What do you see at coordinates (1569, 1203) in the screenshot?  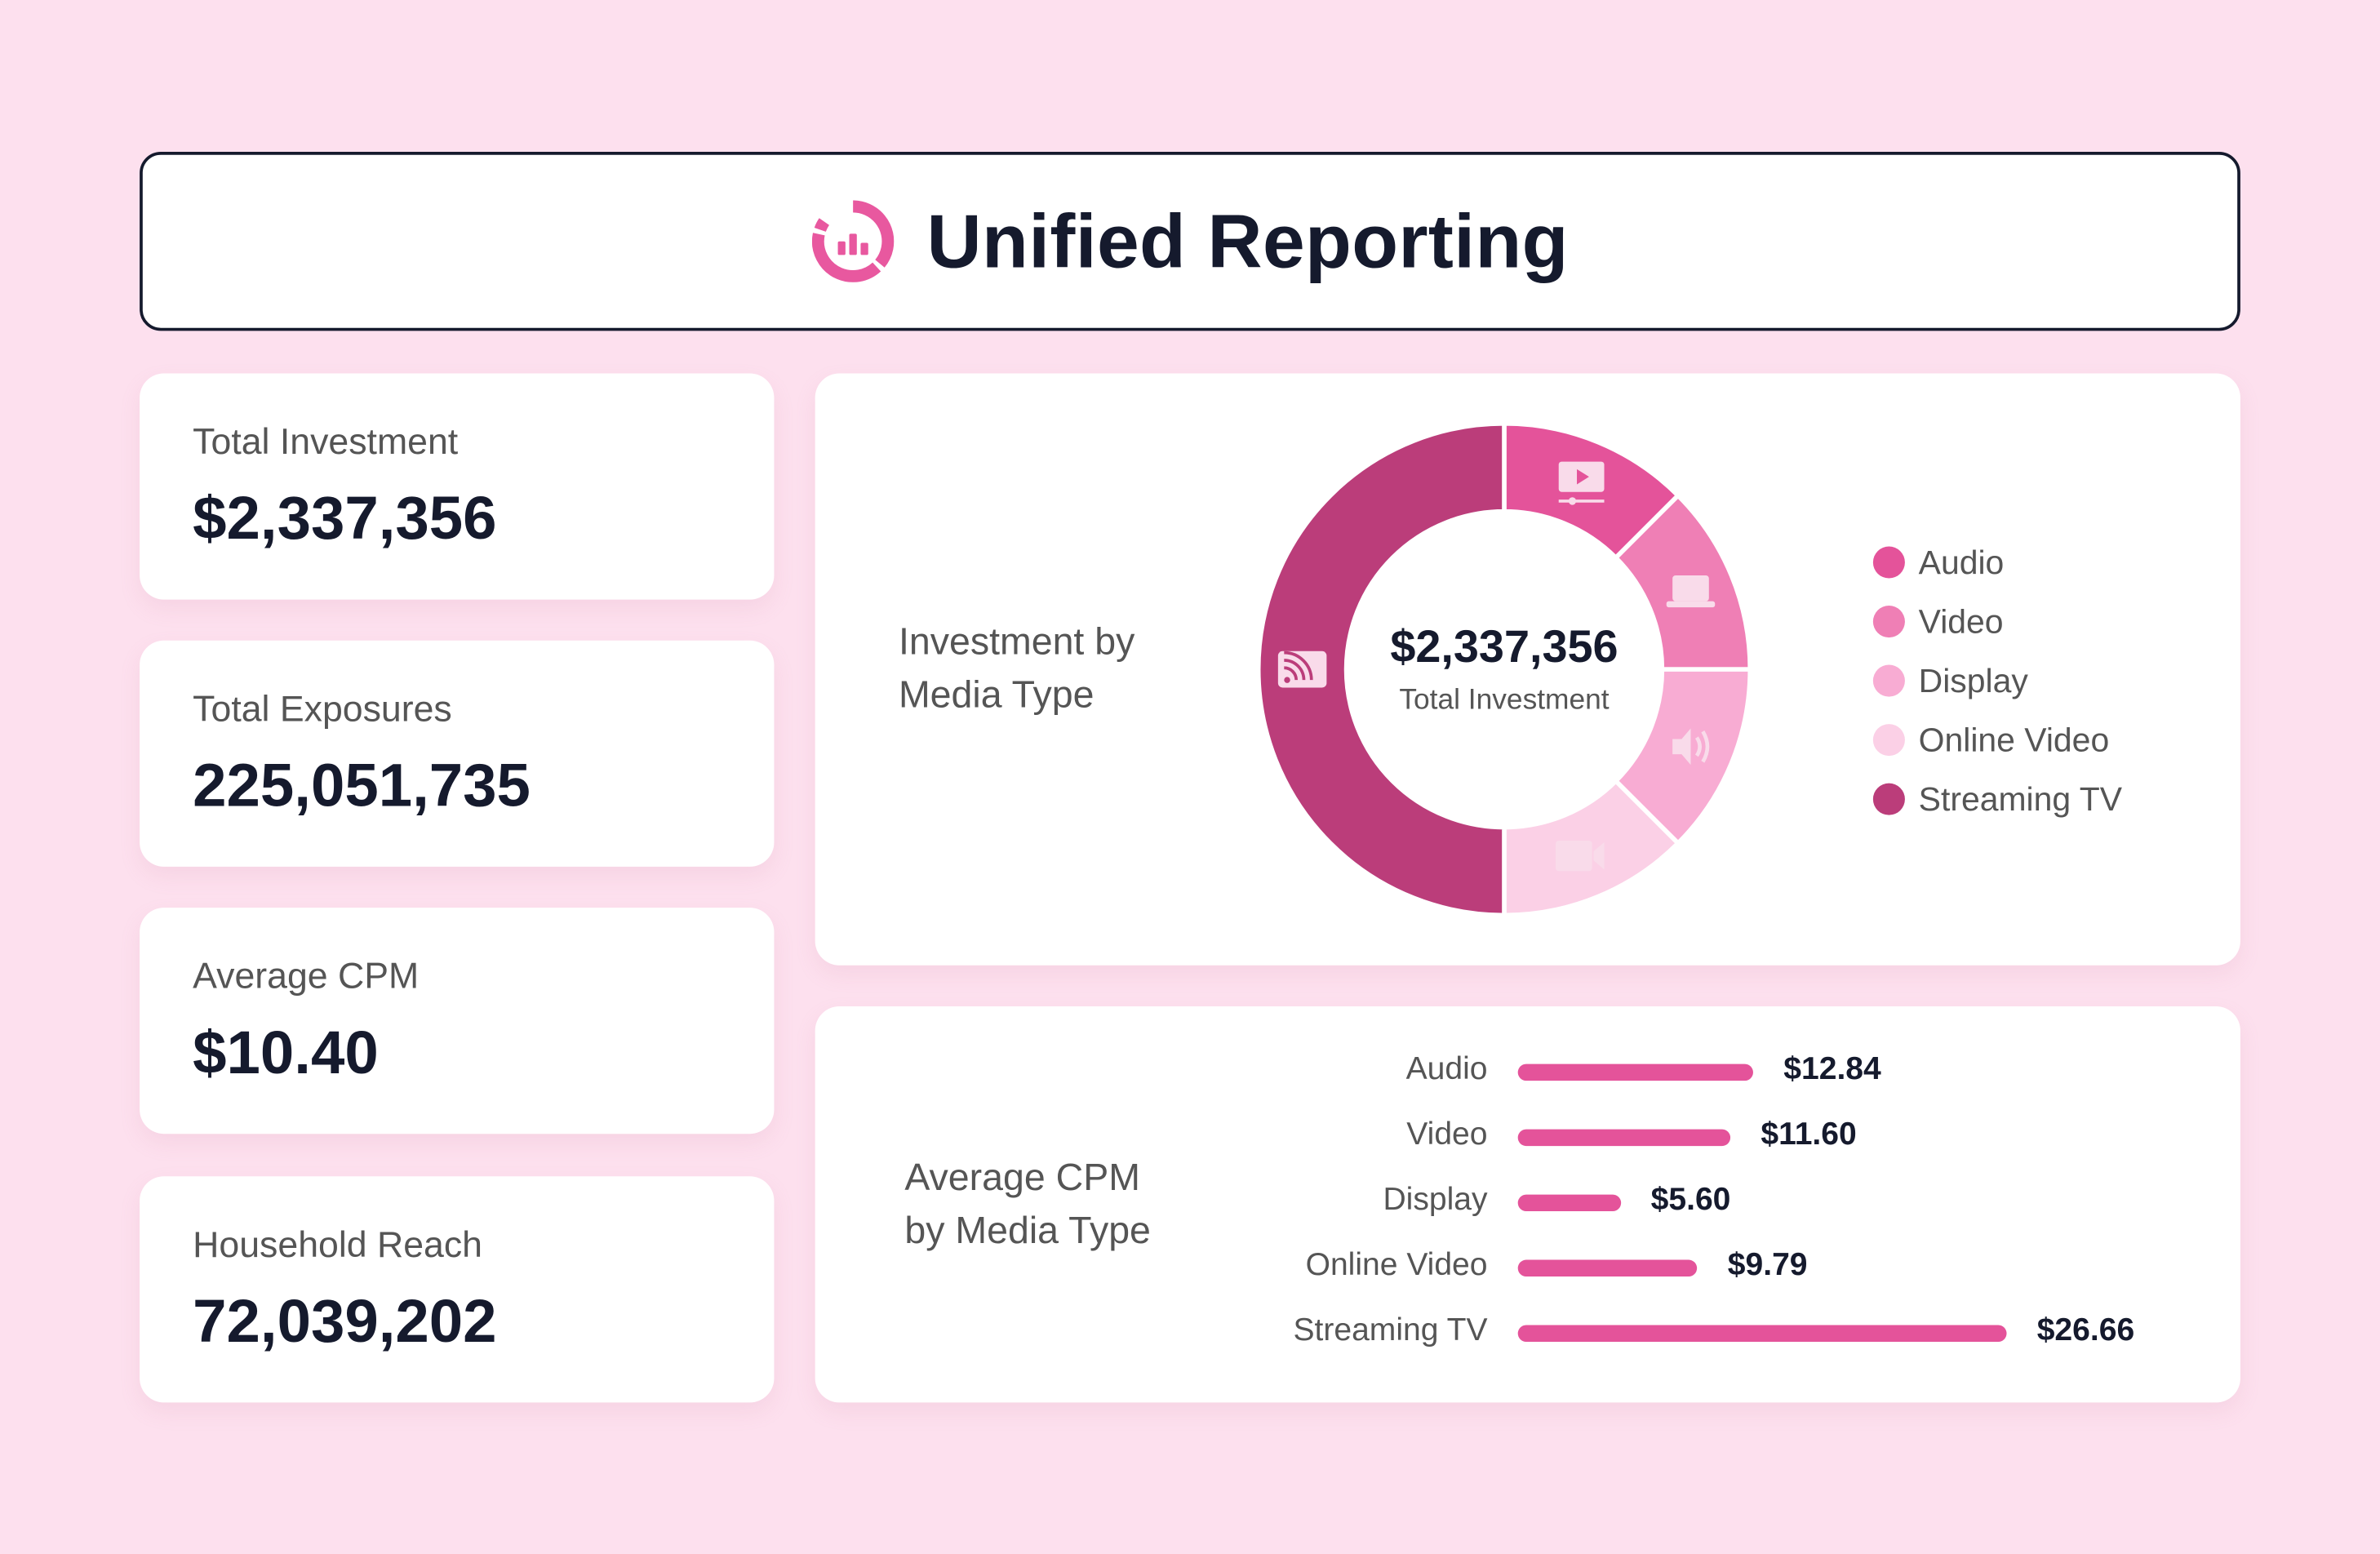 I see `bar-display` at bounding box center [1569, 1203].